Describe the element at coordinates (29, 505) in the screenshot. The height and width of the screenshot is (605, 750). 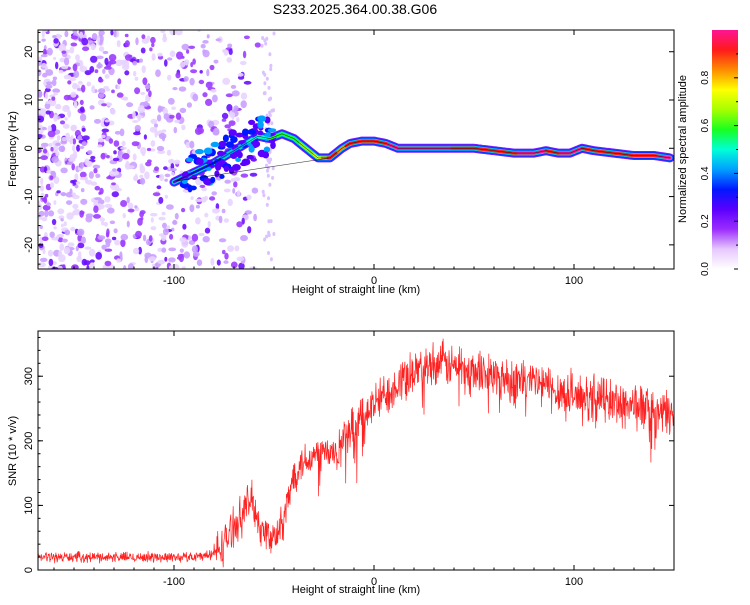
I see `y-tick-label: 100` at that location.